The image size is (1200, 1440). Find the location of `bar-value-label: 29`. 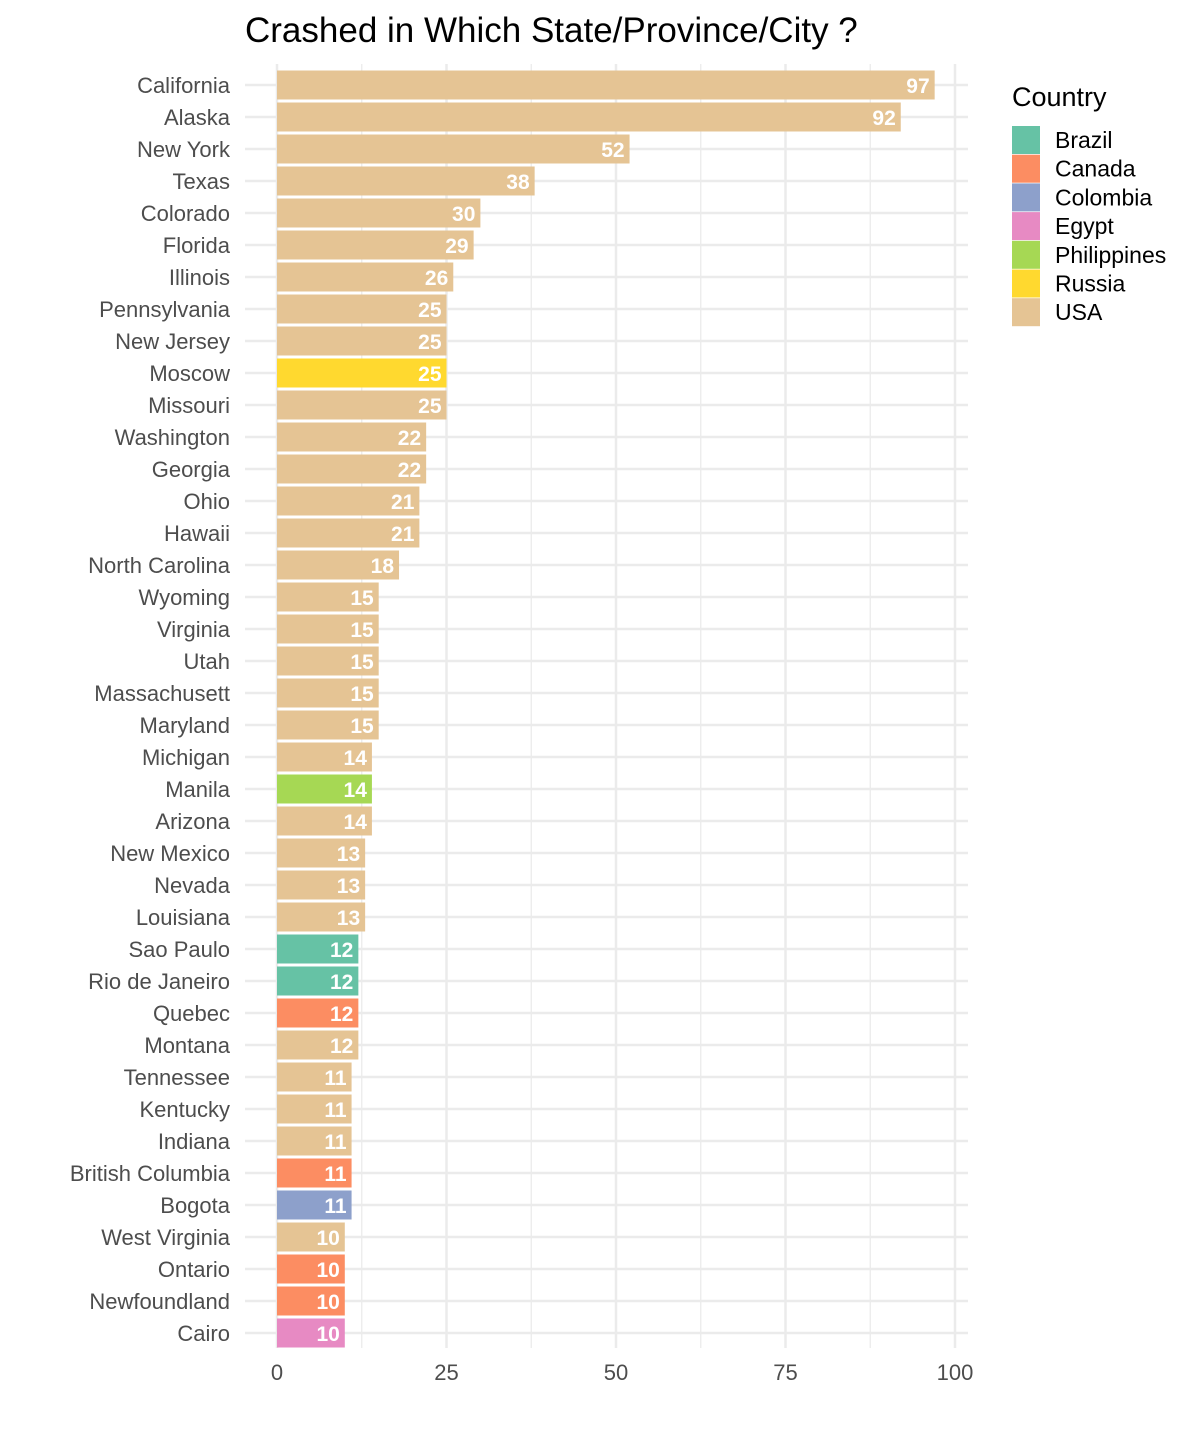

bar-value-label: 29 is located at coordinates (456, 246).